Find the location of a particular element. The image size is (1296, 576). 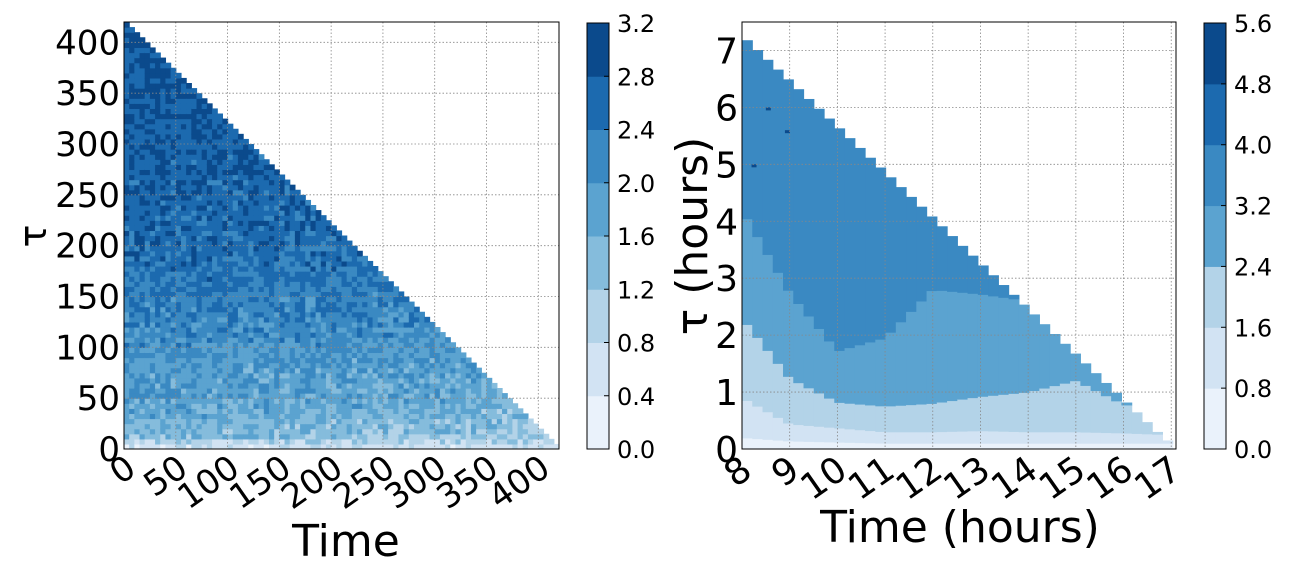

right-x-tick-label: 17 is located at coordinates (1157, 479).